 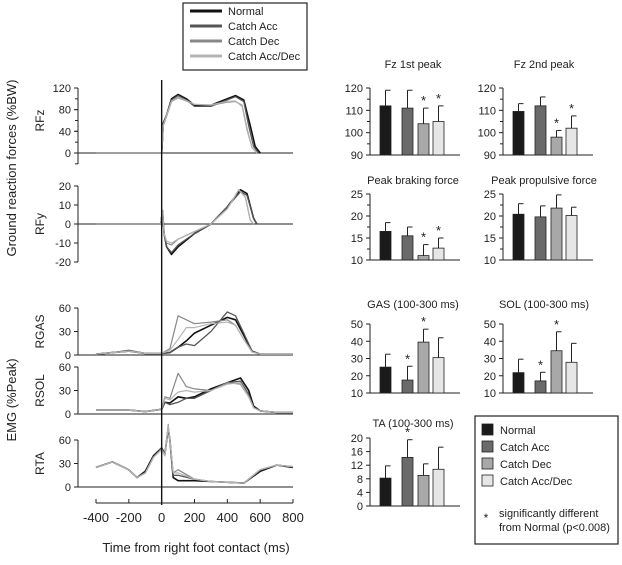 What do you see at coordinates (554, 528) in the screenshot?
I see `significance-note-line2: from Normal (p<0.008)` at bounding box center [554, 528].